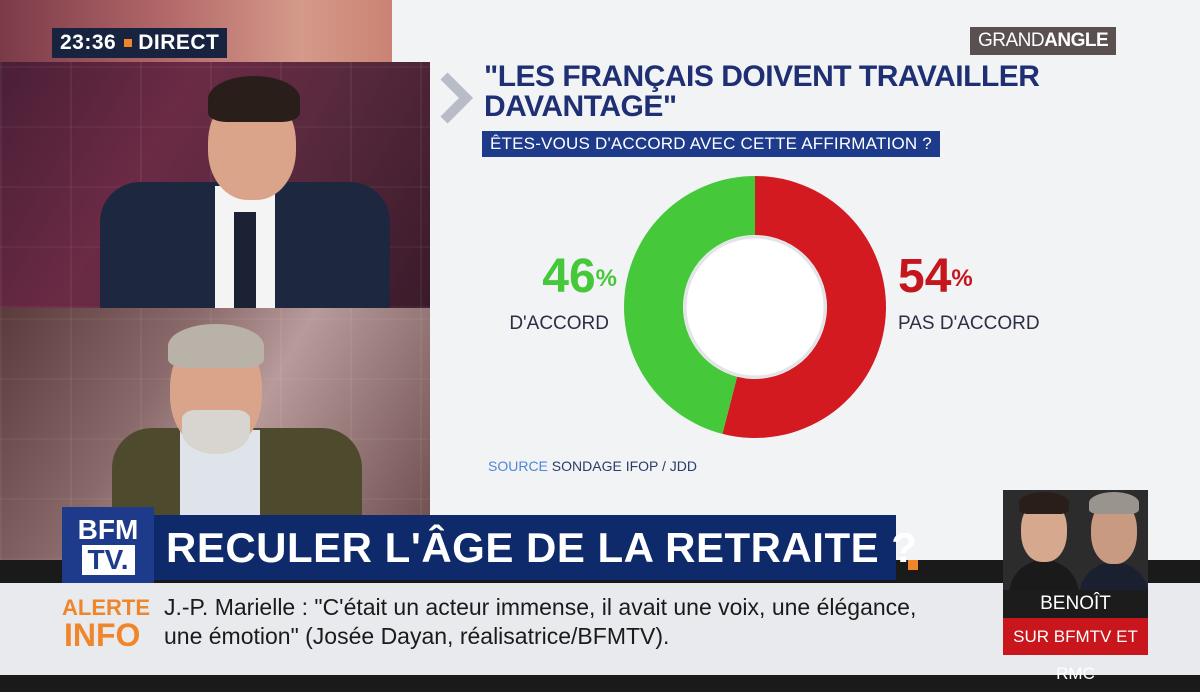  What do you see at coordinates (216, 346) in the screenshot?
I see `guest-2-hair` at bounding box center [216, 346].